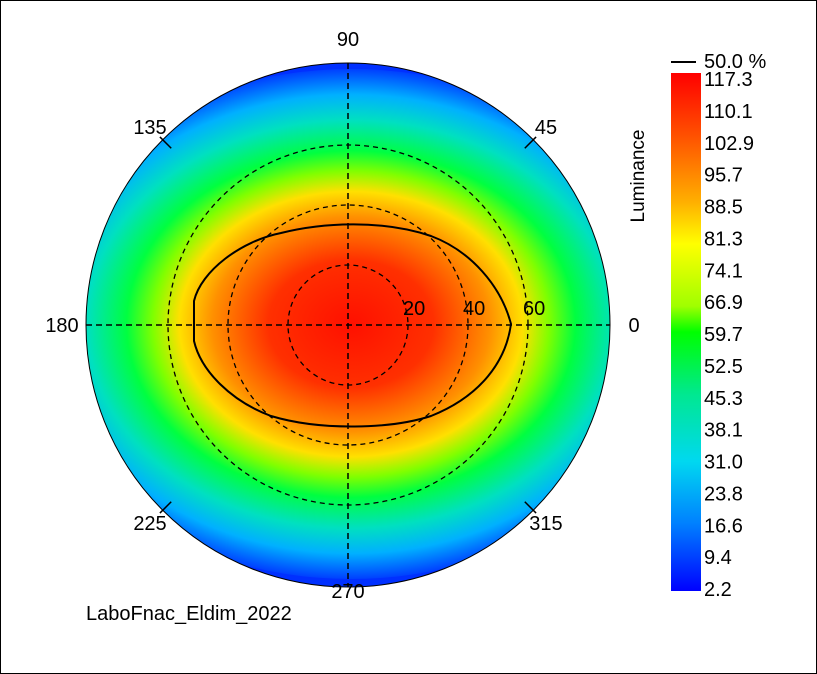 Image resolution: width=817 pixels, height=674 pixels. I want to click on colorbar-tick-label: 9.4, so click(718, 558).